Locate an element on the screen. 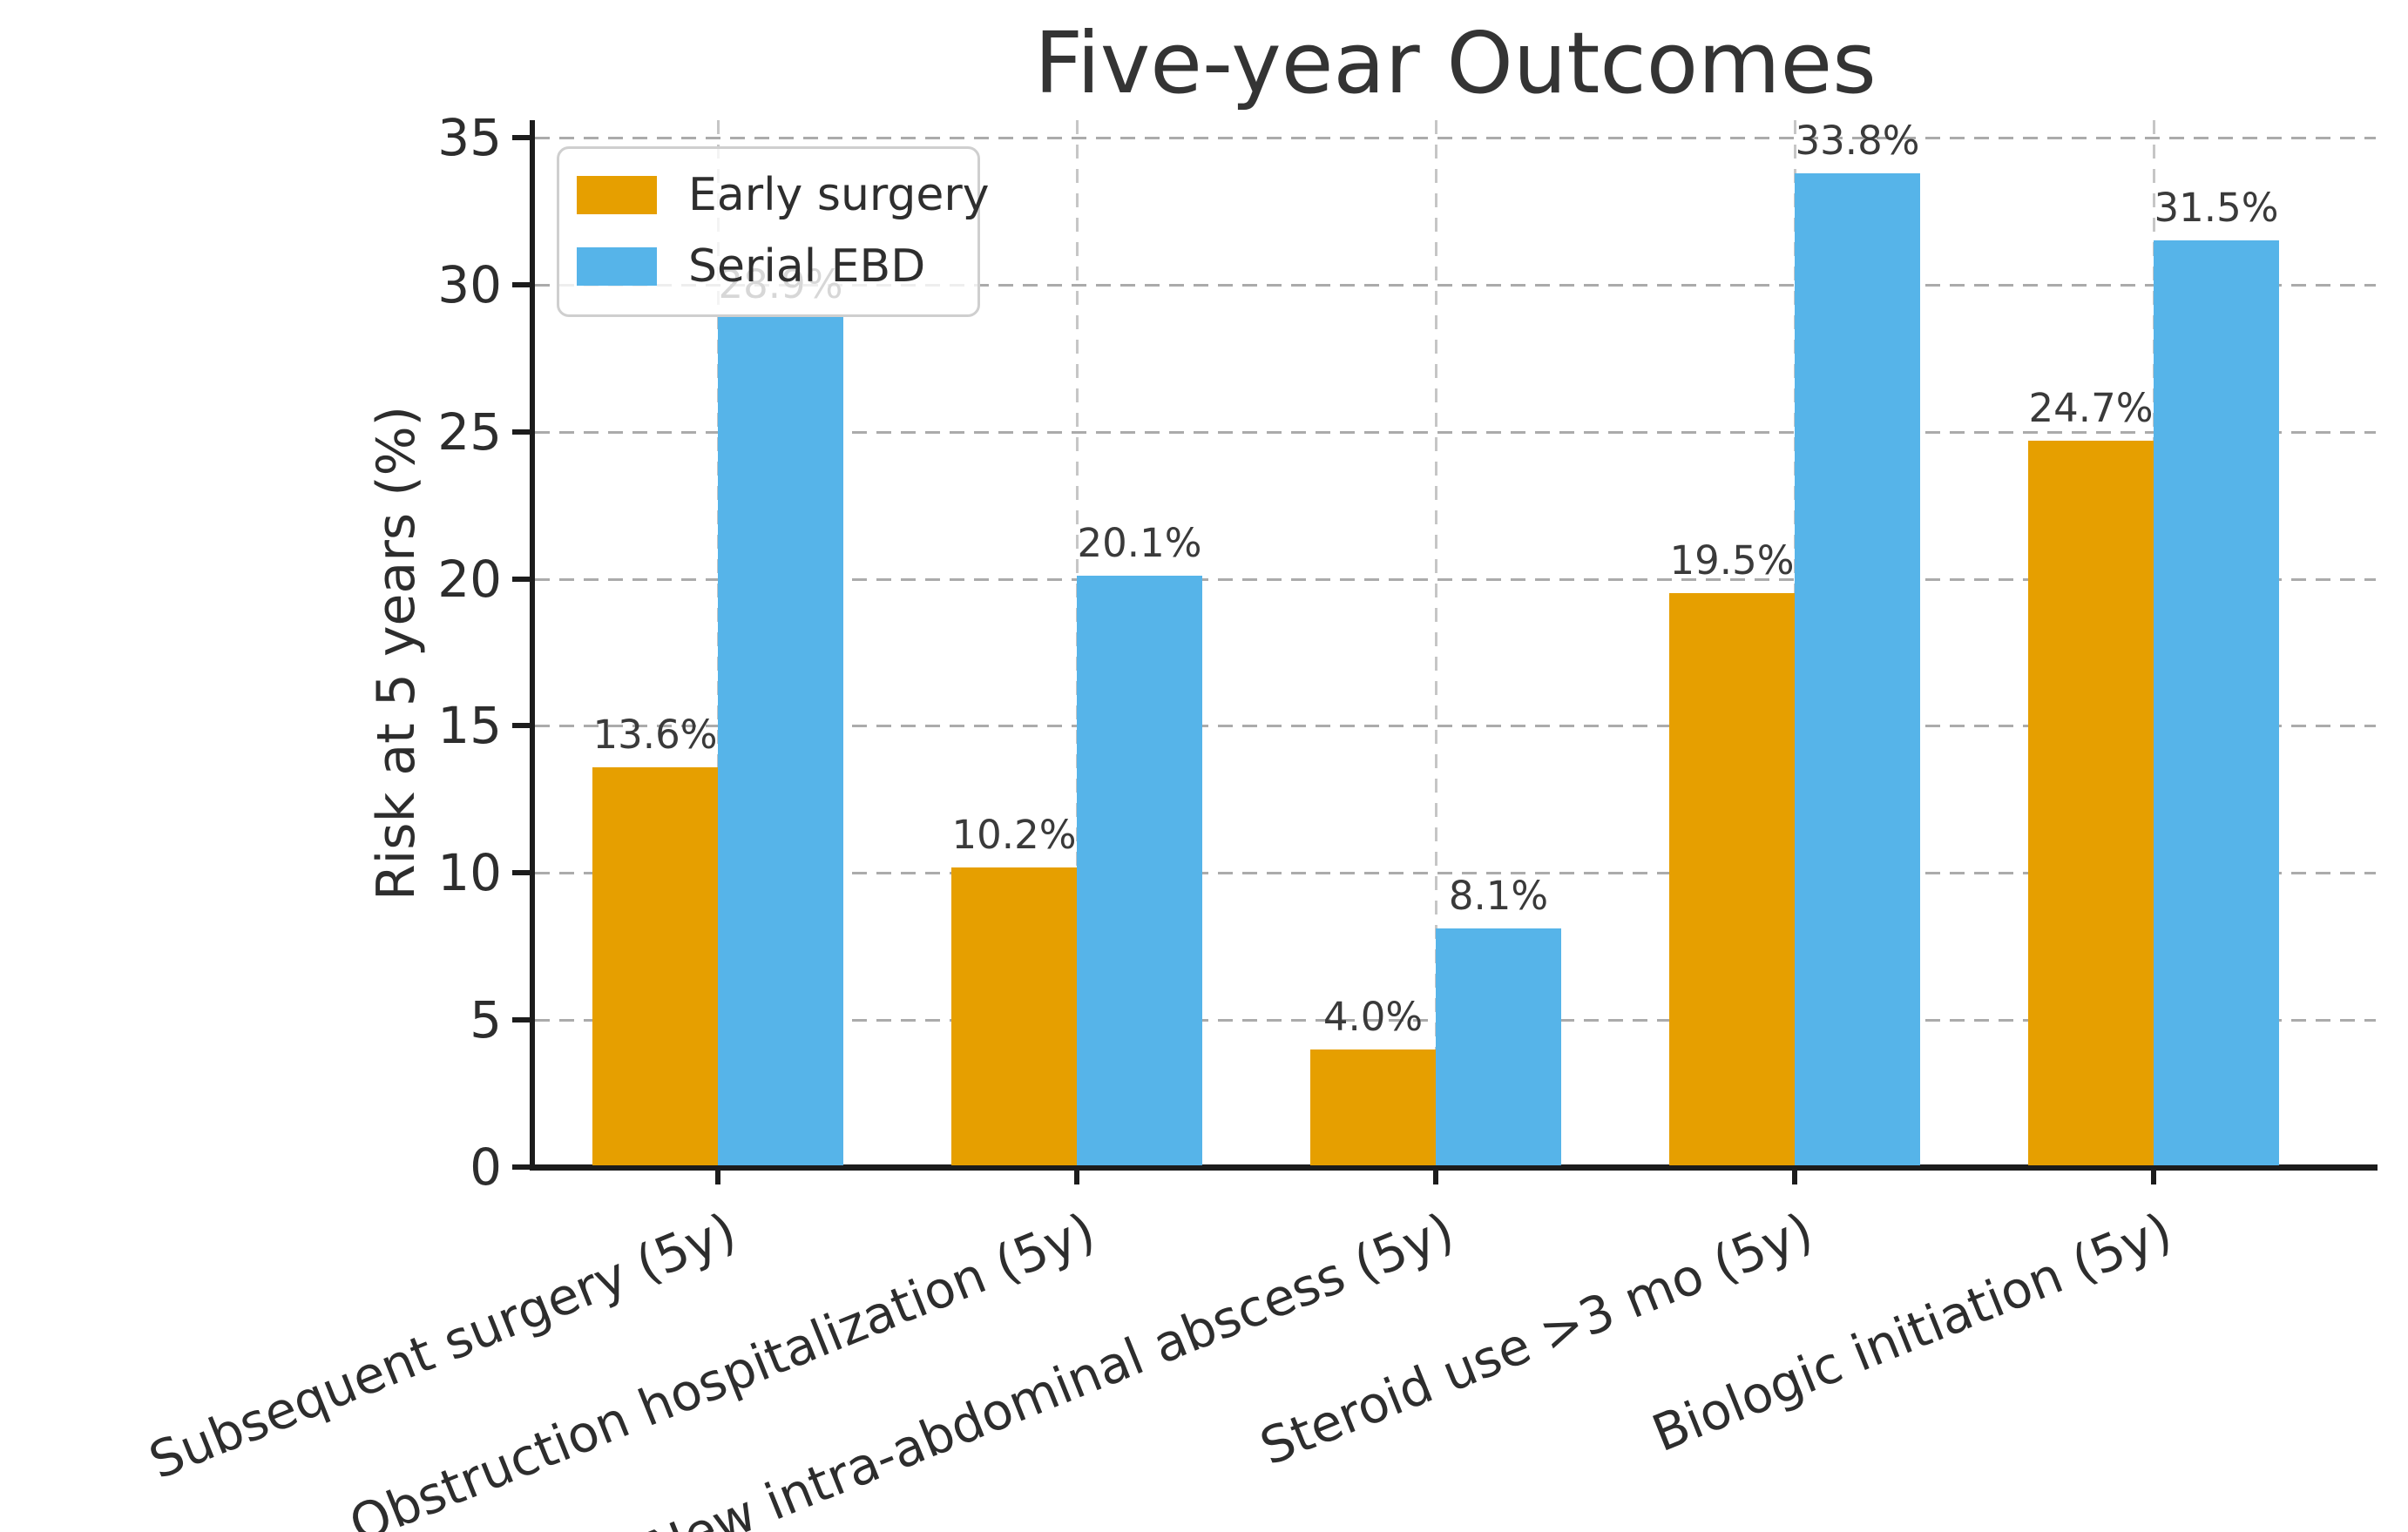 The width and height of the screenshot is (2408, 1532). y-axis-spine is located at coordinates (532, 645).